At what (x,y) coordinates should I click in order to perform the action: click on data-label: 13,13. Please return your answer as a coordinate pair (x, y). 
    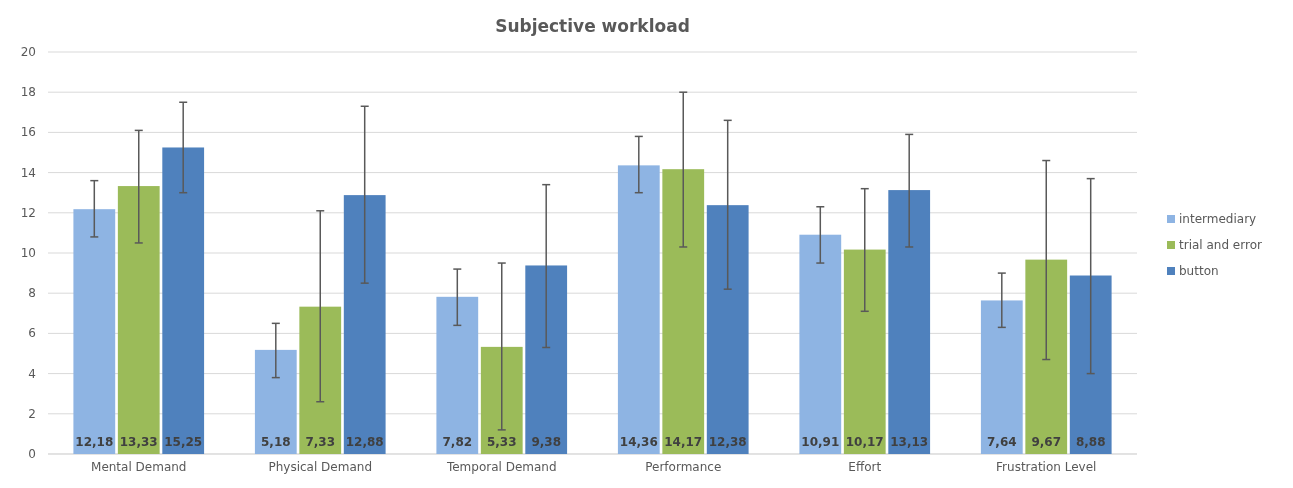
    Looking at the image, I should click on (909, 442).